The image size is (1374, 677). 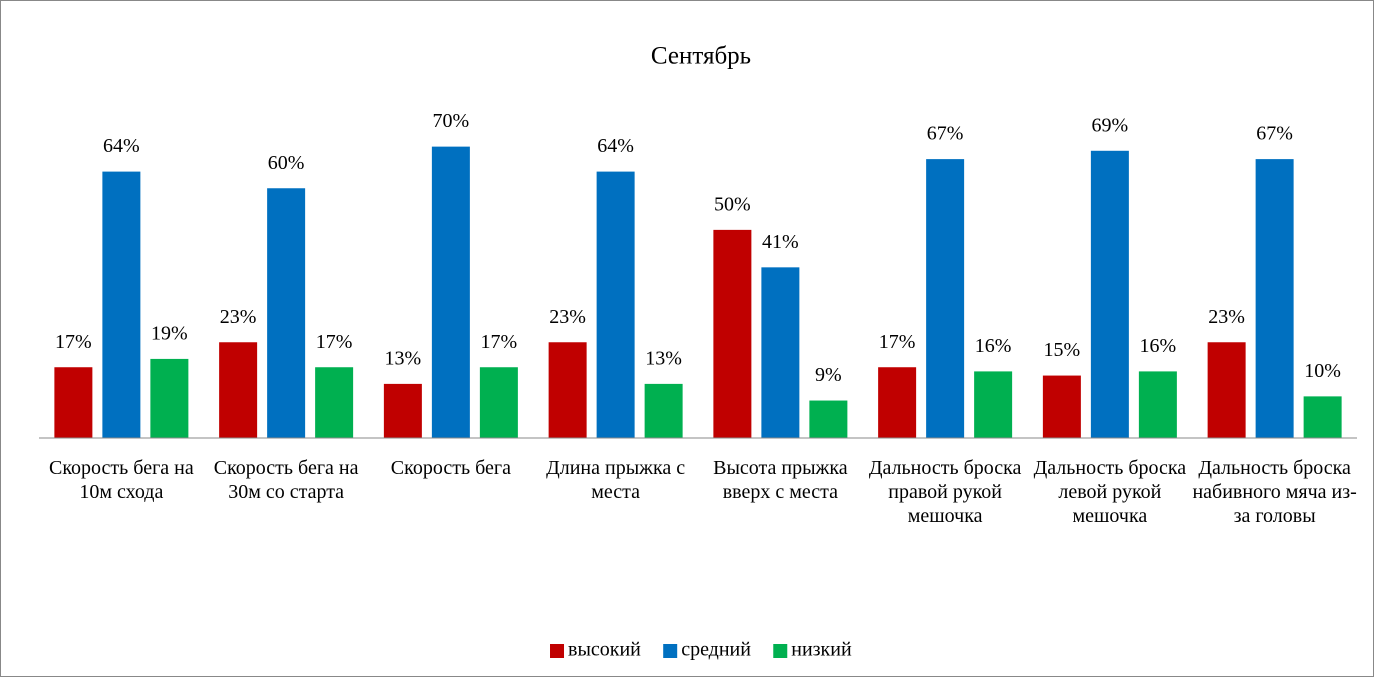 What do you see at coordinates (1062, 350) in the screenshot?
I see `data-label: 15%` at bounding box center [1062, 350].